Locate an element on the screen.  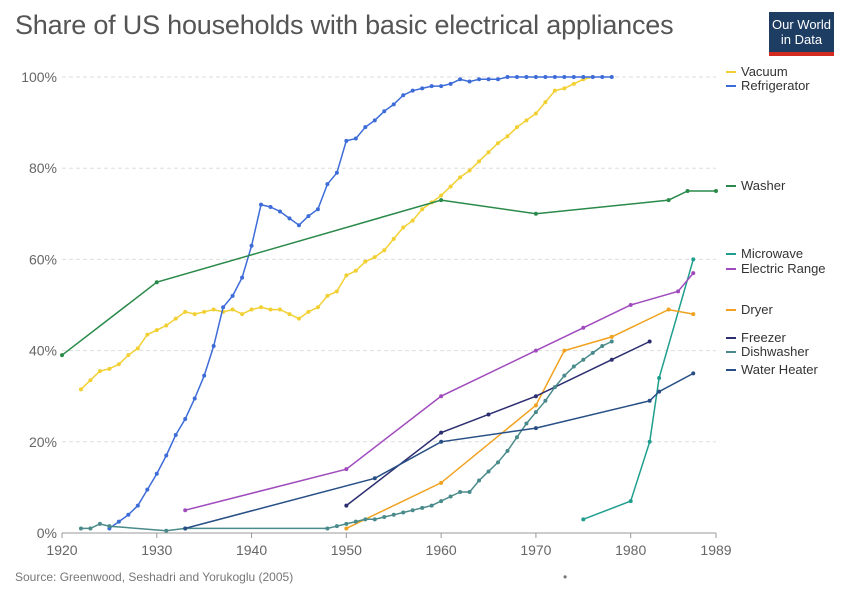
legend-item-water-heater: Water Heater is located at coordinates (772, 369).